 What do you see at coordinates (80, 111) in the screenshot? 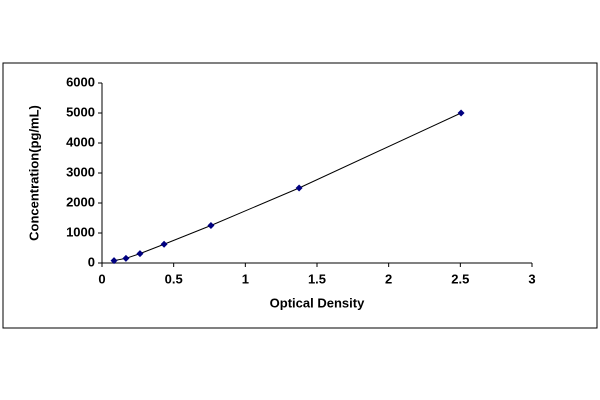
I see `y-tick-label: 5000` at bounding box center [80, 111].